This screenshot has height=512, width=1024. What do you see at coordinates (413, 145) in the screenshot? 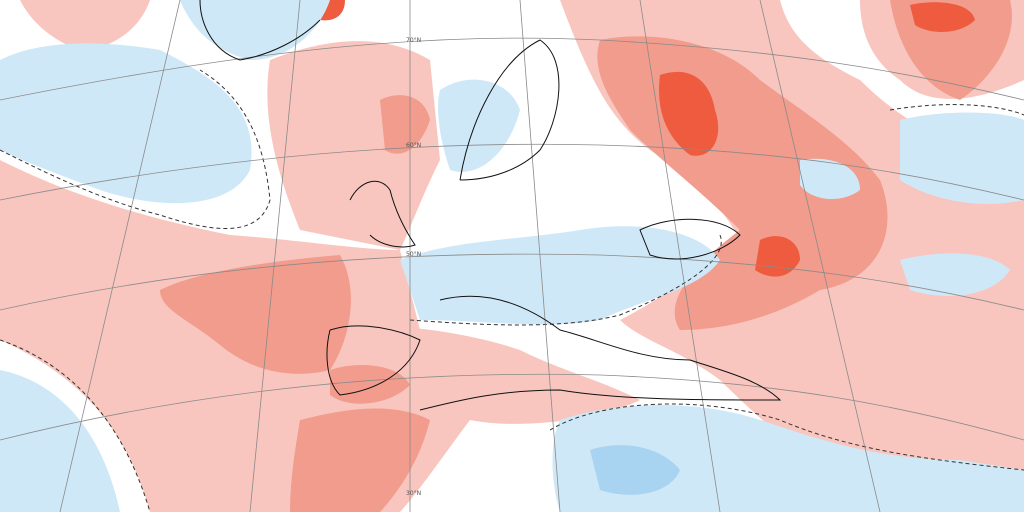
I see `lat-label: 60°N` at bounding box center [413, 145].